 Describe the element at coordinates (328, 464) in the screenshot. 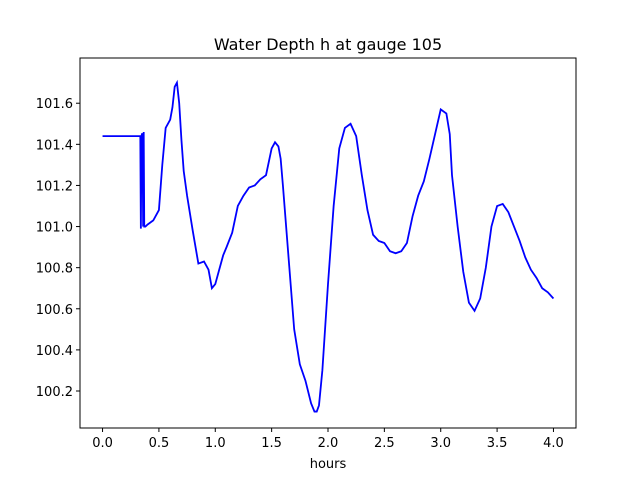

I see `x-axis-label: hours` at that location.